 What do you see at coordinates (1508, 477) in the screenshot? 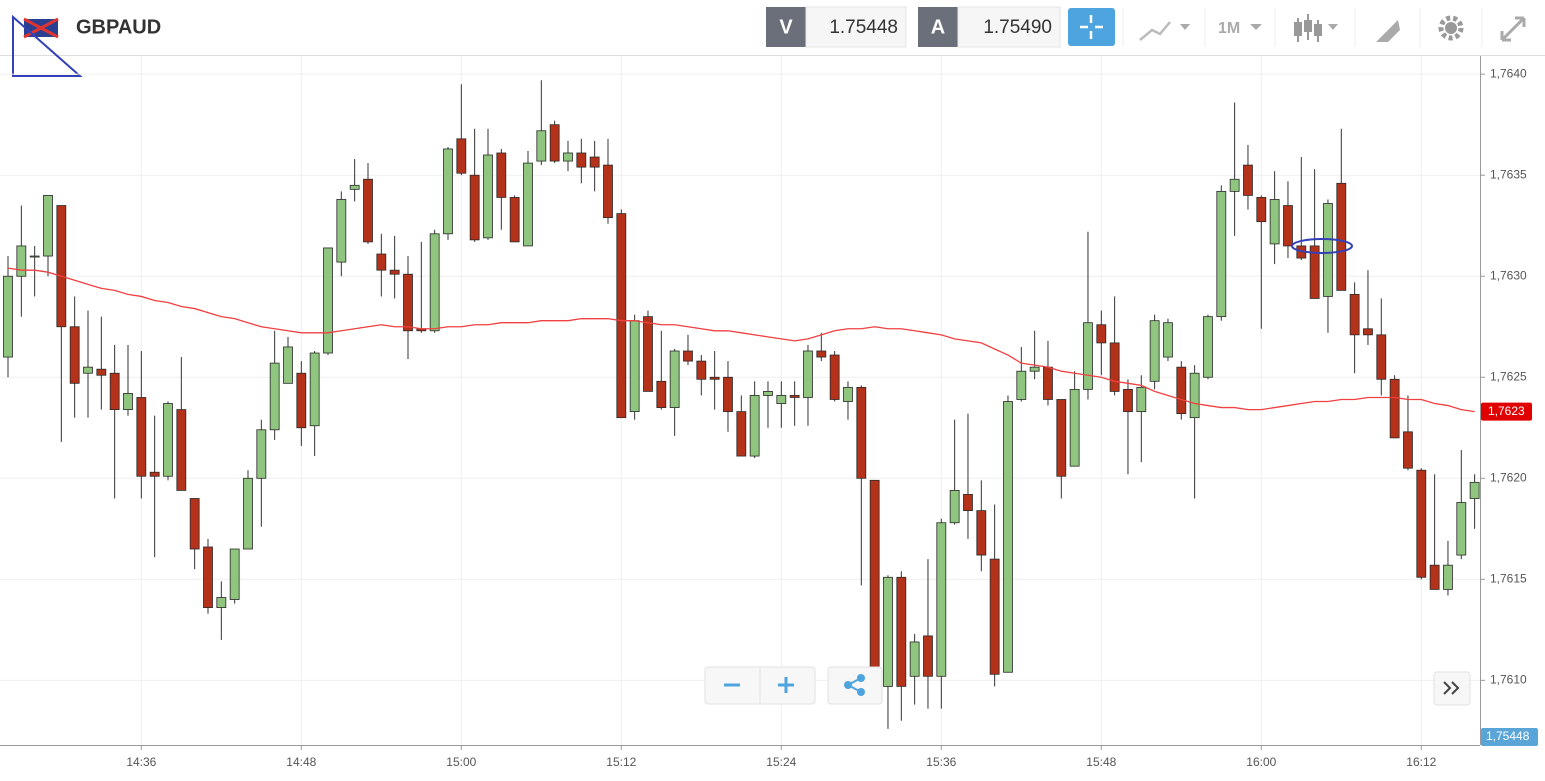
I see `y-tick-label: 1,7620` at bounding box center [1508, 477].